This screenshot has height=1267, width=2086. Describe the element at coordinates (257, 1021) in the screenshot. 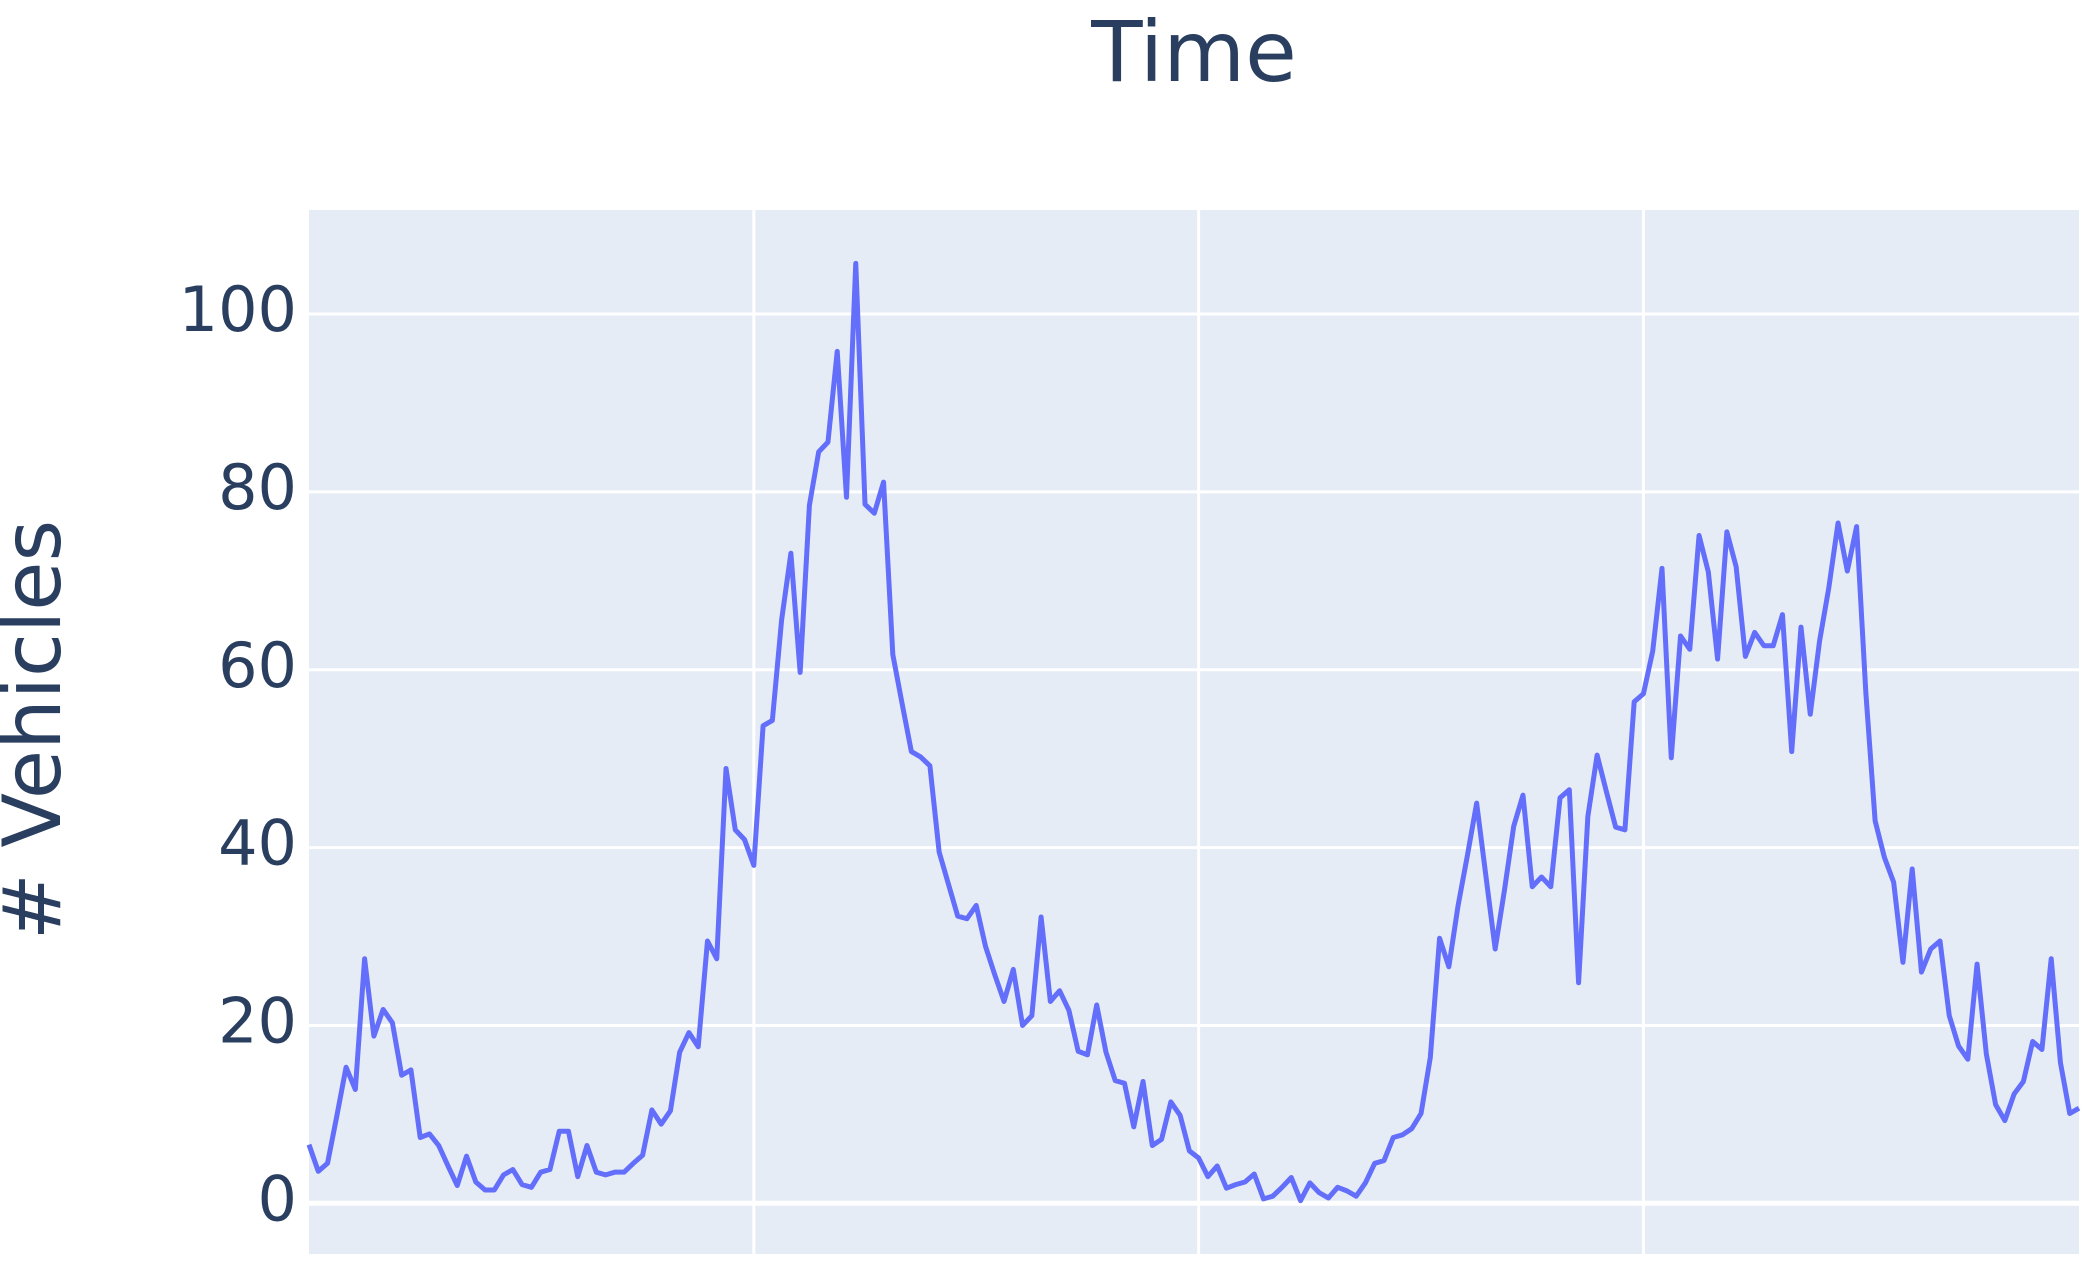

I see `y-tick-label: 20` at that location.